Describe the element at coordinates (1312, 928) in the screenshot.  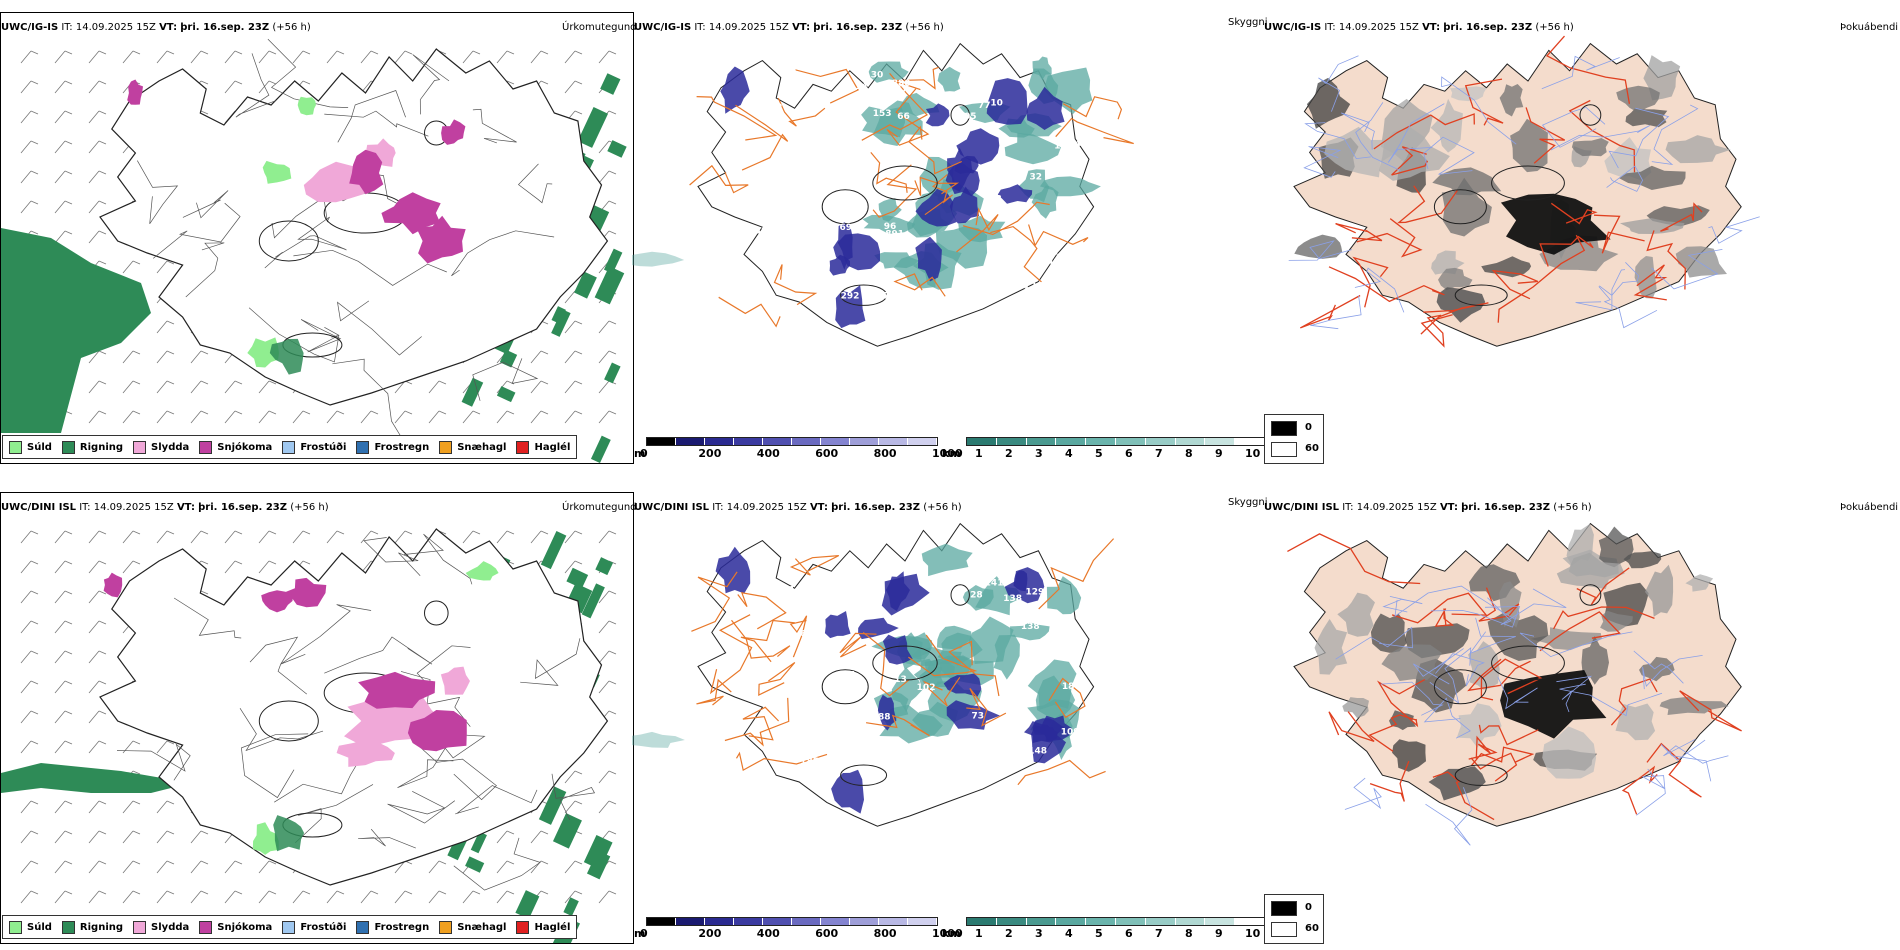
I see `fog-key-label: 60` at that location.